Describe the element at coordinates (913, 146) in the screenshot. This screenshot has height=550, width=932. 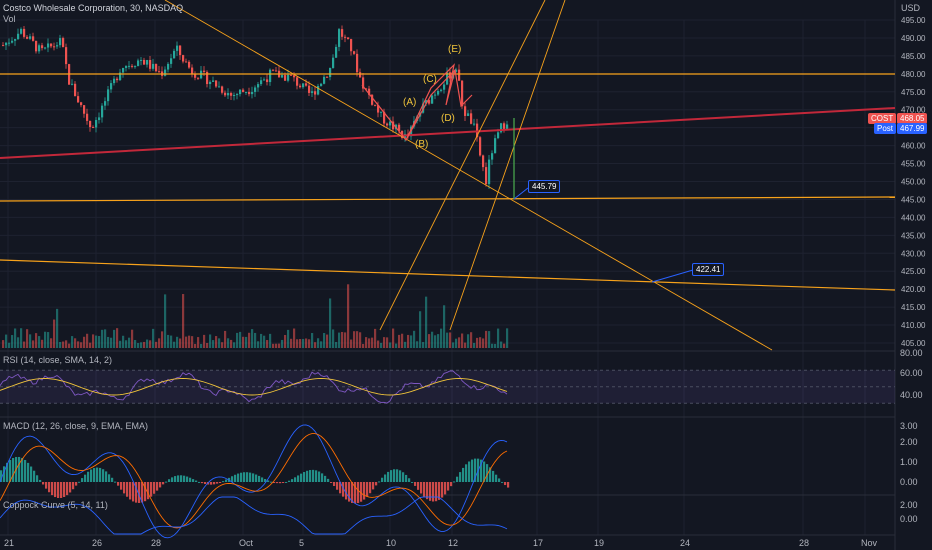
I see `price-tick-label: 460.00` at that location.